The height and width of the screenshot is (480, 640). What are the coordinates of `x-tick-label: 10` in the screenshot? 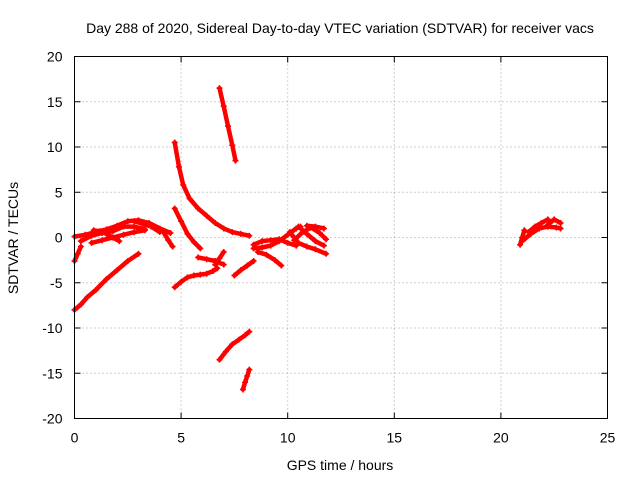 It's located at (288, 438).